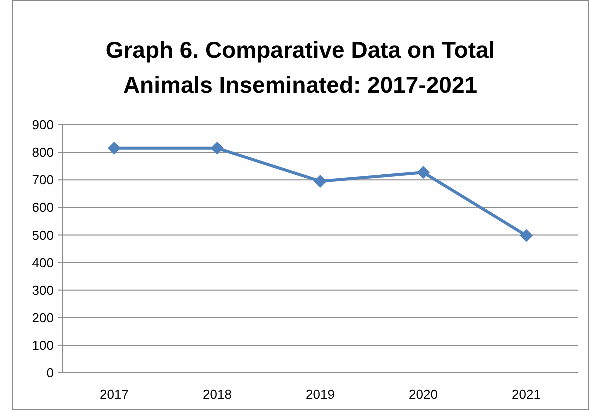 The width and height of the screenshot is (589, 410). Describe the element at coordinates (320, 394) in the screenshot. I see `x-tick-label: 2019` at that location.